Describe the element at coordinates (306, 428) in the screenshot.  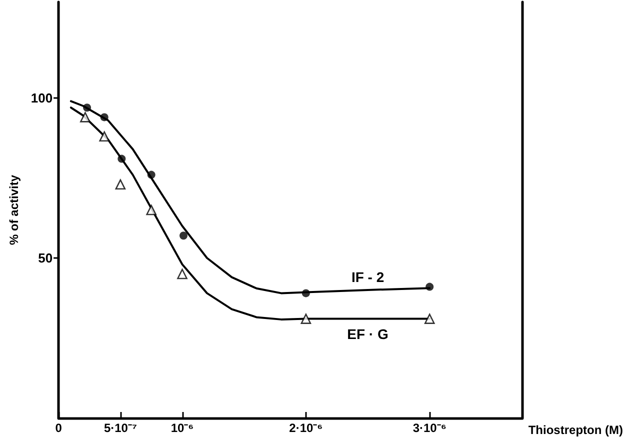
I see `x-tick-label: 2·10⁻⁶` at that location.